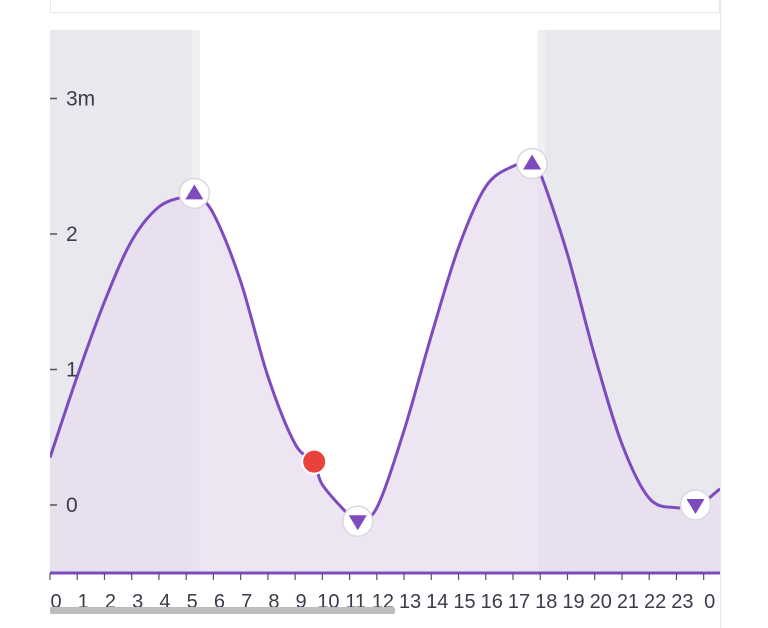 This screenshot has width=768, height=628. I want to click on x-tick-label: 15, so click(464, 602).